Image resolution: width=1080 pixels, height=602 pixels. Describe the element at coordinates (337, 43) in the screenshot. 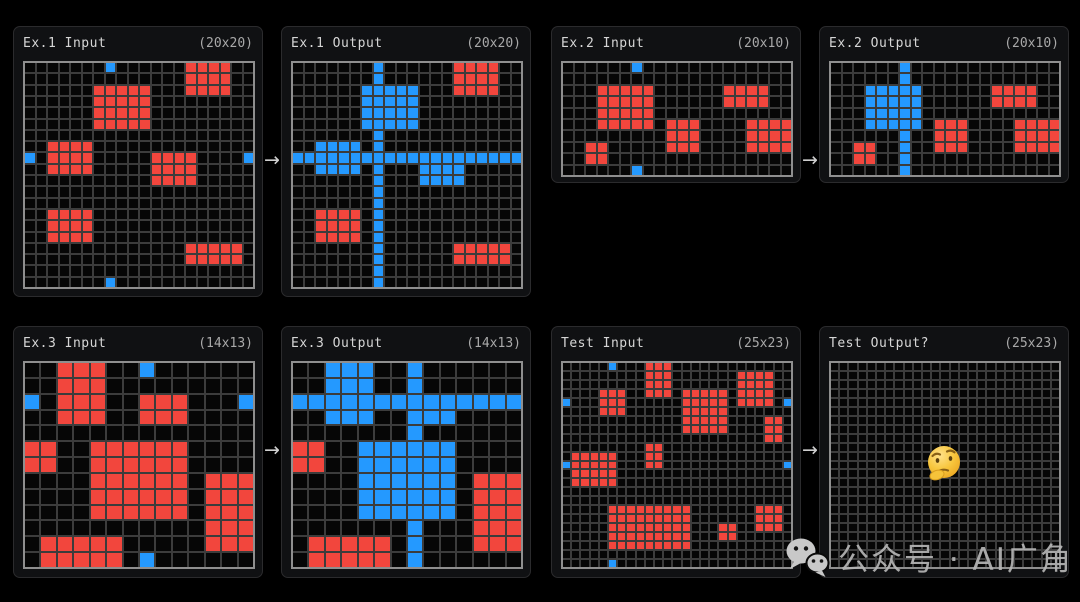

I see `panel-title: Ex.1 Output` at that location.